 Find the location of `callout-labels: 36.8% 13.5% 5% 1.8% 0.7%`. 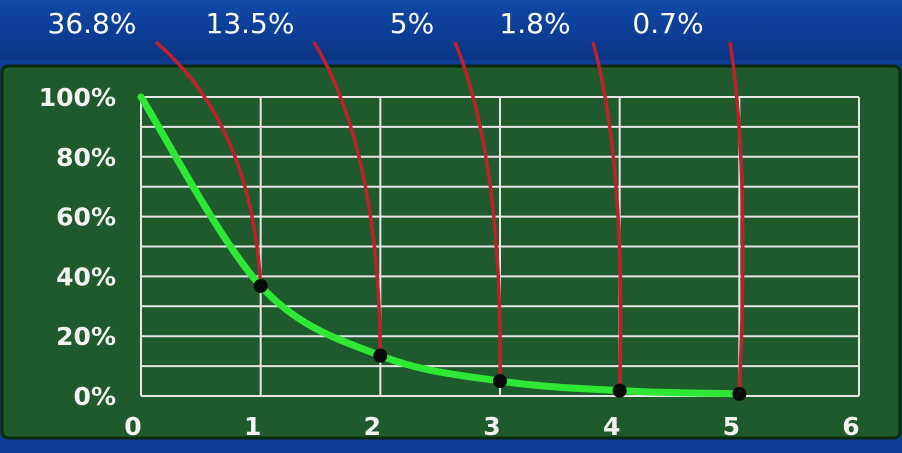

callout-labels: 36.8% 13.5% 5% 1.8% 0.7% is located at coordinates (376, 23).